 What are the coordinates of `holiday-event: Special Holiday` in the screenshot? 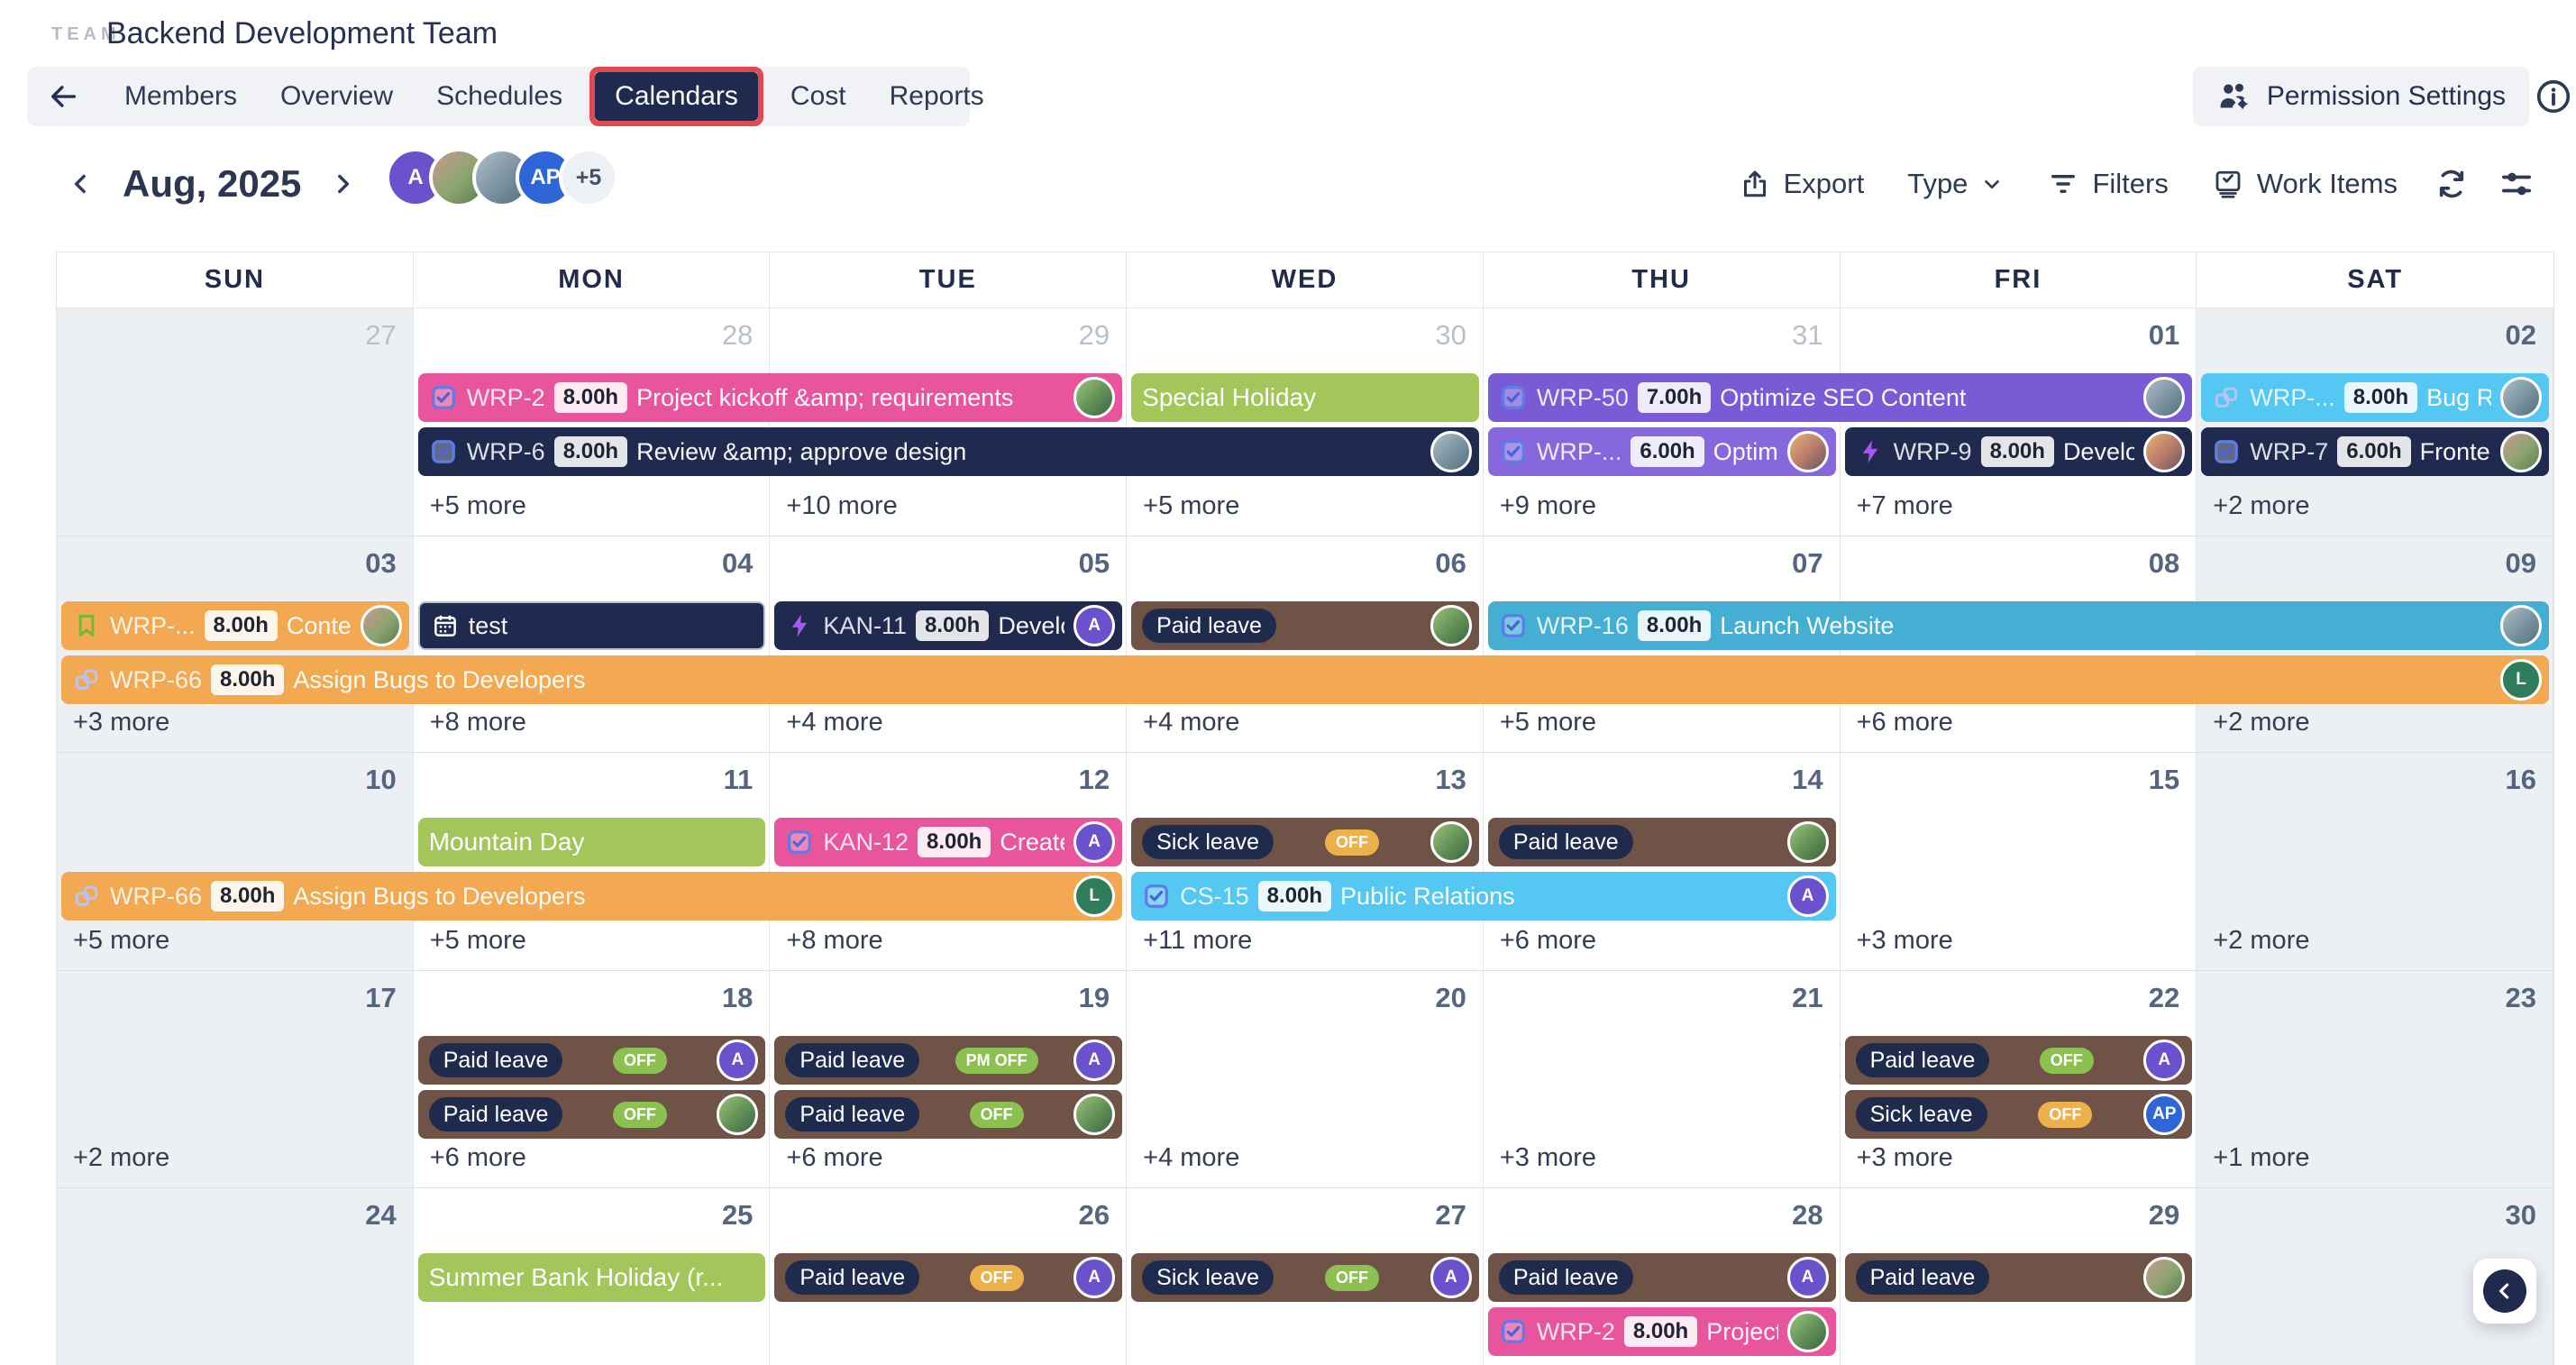 It's located at (1305, 398).